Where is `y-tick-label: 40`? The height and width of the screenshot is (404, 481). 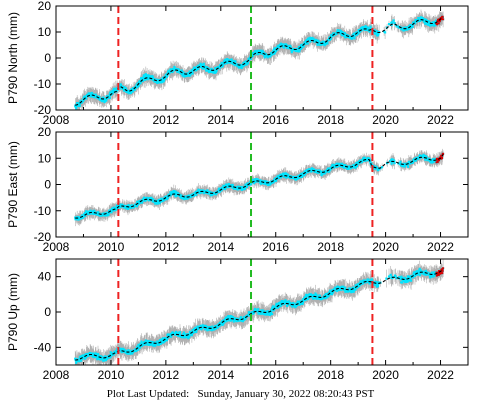
y-tick-label: 40 is located at coordinates (45, 277).